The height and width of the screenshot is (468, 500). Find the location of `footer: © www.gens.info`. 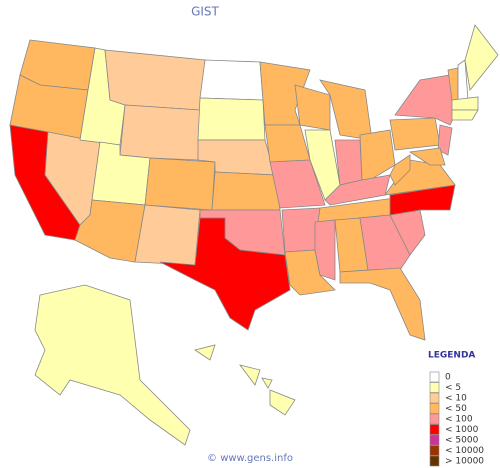

footer: © www.gens.info is located at coordinates (250, 458).